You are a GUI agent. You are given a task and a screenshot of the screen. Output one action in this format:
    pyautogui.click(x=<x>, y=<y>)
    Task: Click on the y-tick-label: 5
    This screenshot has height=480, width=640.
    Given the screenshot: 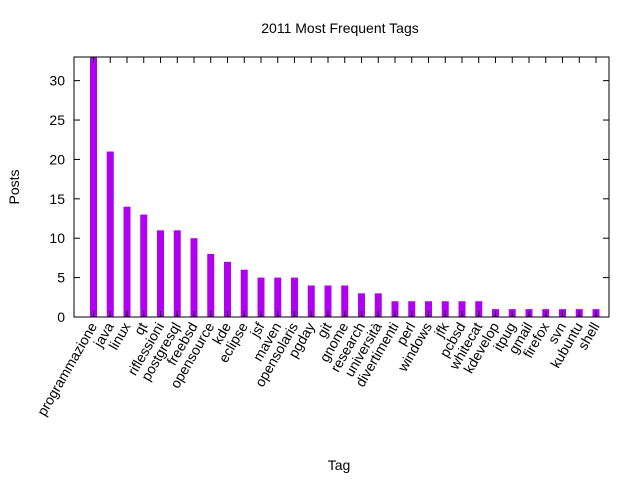 What is the action you would take?
    pyautogui.click(x=61, y=278)
    